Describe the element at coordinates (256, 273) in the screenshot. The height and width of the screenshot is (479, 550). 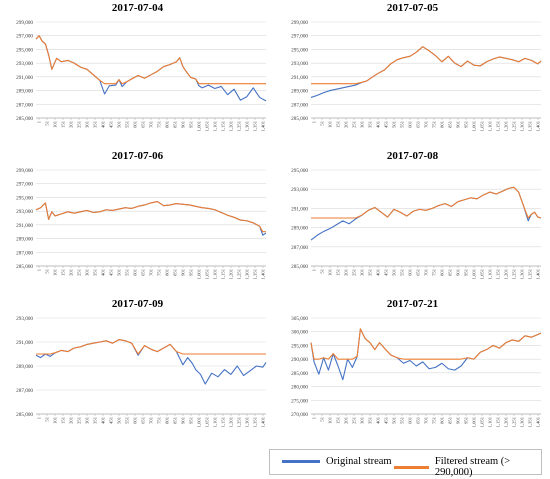
I see `x-tick-label: 1,351` at that location.